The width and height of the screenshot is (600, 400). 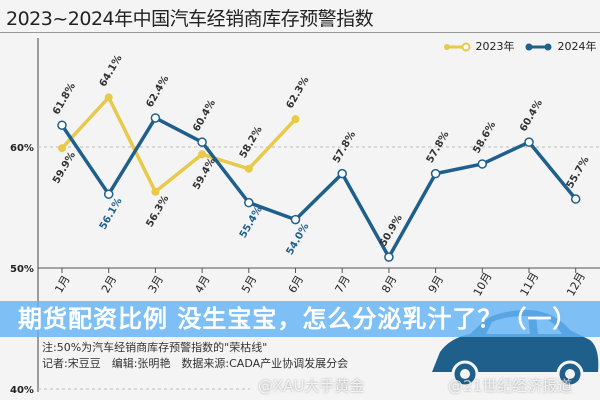 I want to click on watermark-left: @XAU大手黄金, so click(x=311, y=386).